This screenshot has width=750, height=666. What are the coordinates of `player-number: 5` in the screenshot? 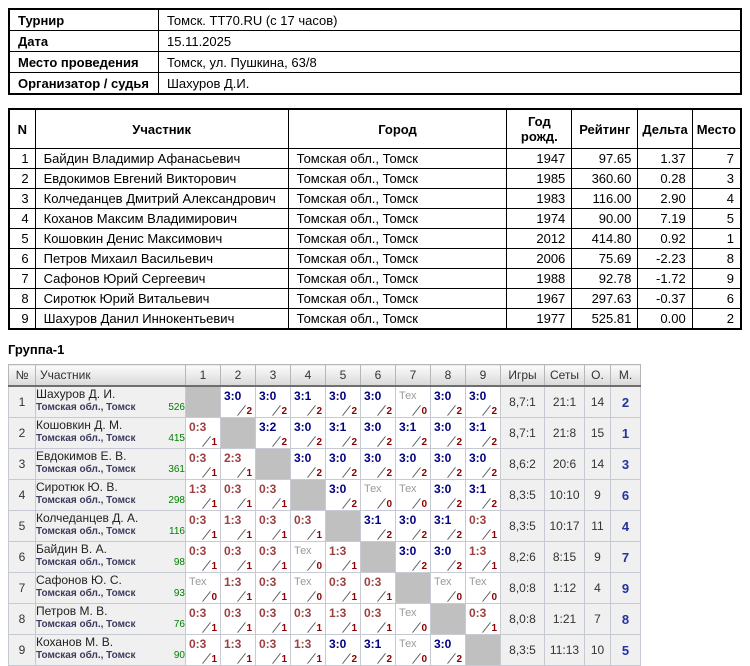 It's located at (22, 526).